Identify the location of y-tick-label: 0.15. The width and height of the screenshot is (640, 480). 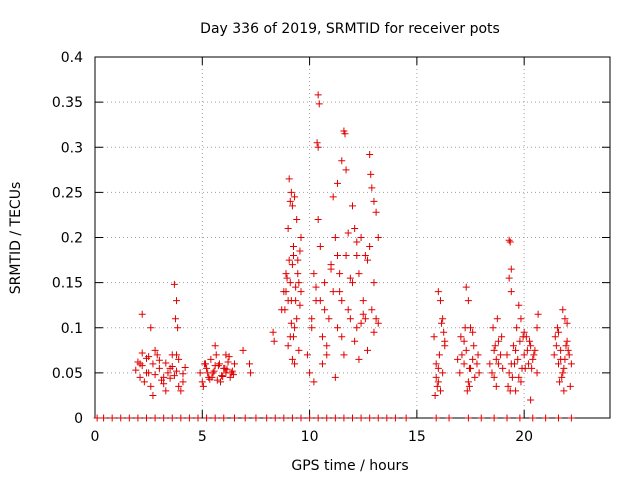
(67, 284).